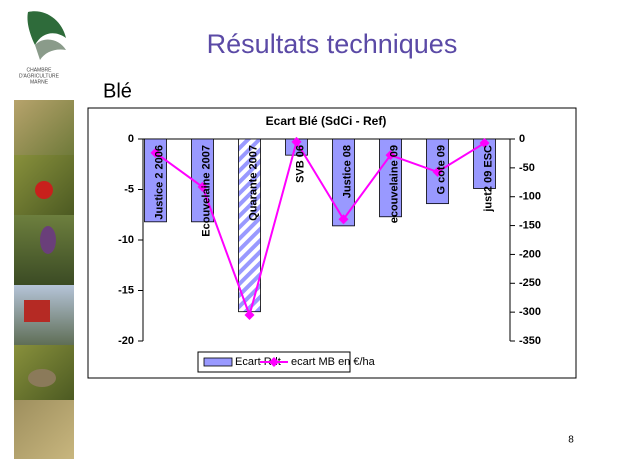 Image resolution: width=622 pixels, height=464 pixels. What do you see at coordinates (332, 44) in the screenshot?
I see `slide-title: Résultats techniques` at bounding box center [332, 44].